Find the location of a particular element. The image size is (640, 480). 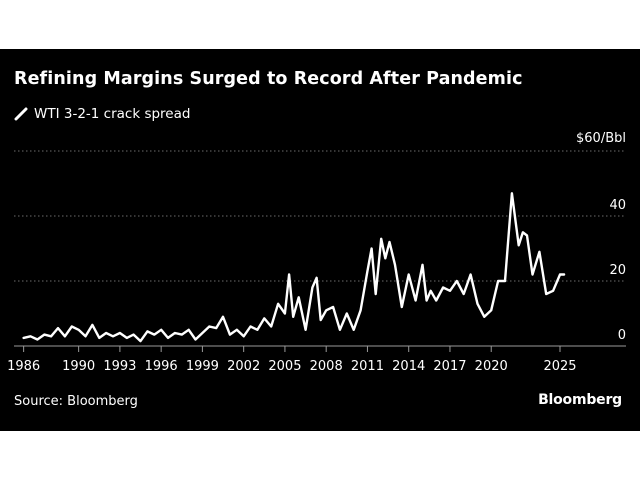

x-tick-label: 2008 is located at coordinates (326, 366).